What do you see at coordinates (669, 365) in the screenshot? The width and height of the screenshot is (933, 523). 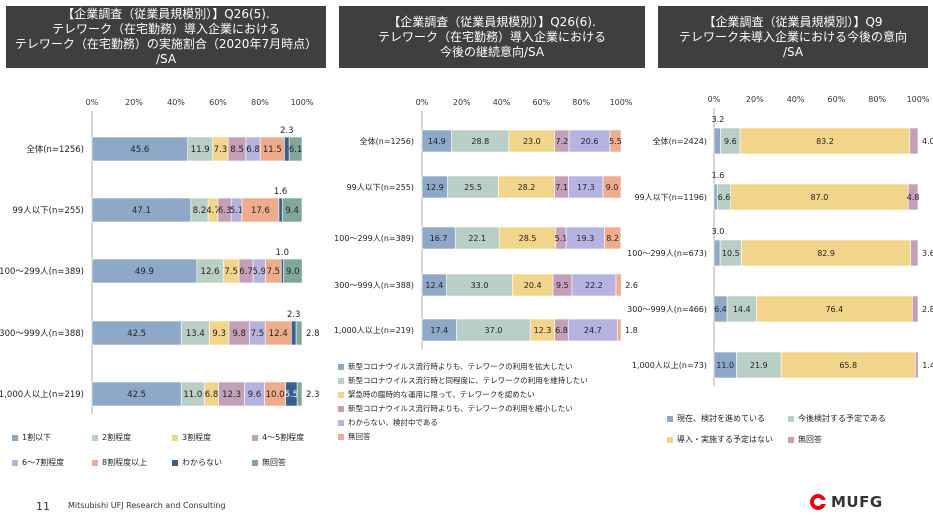 I see `chart3-category-label: 1,000人以上(n=73)` at bounding box center [669, 365].